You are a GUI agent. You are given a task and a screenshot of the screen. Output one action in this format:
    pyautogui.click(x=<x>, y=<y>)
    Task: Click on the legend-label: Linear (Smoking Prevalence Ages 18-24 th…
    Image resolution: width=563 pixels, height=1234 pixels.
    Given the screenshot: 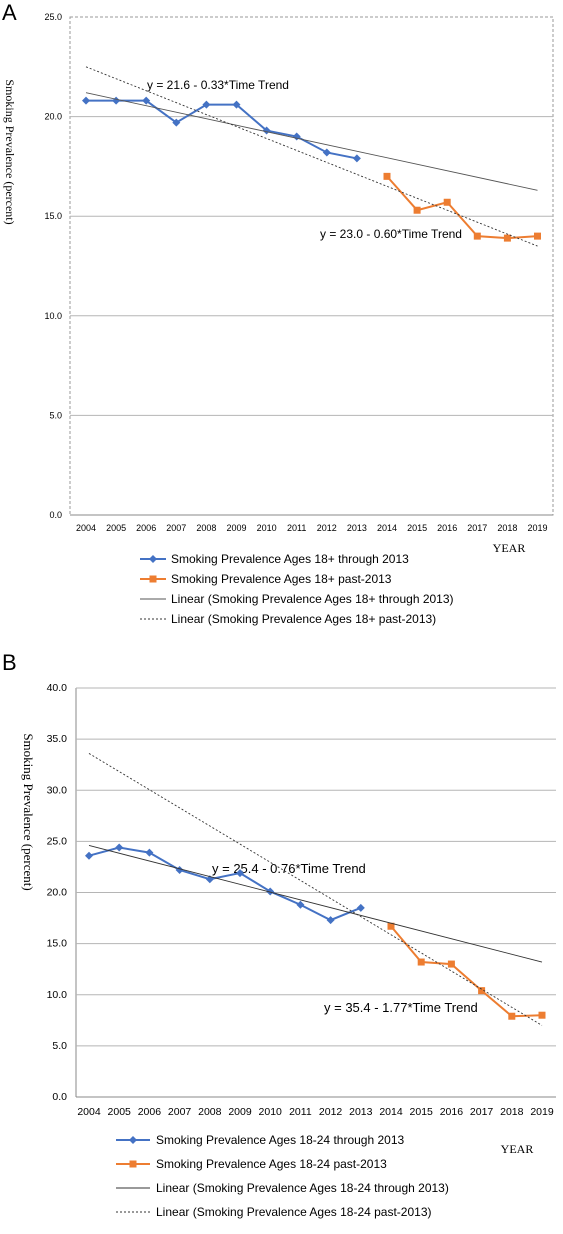 What is the action you would take?
    pyautogui.click(x=302, y=1188)
    